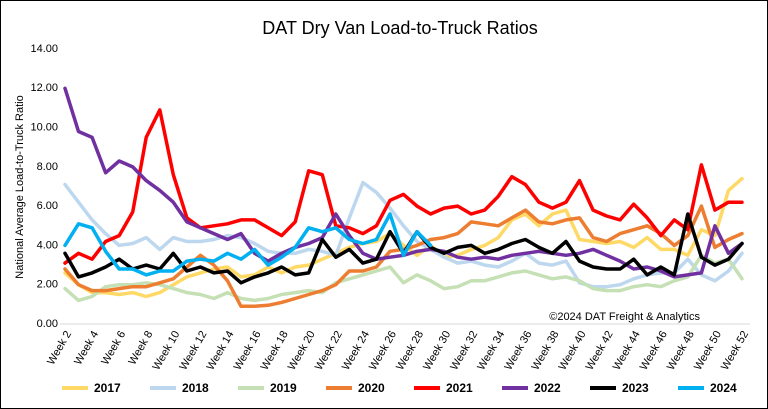 This screenshot has width=768, height=409. What do you see at coordinates (635, 388) in the screenshot?
I see `legend-label: 2023` at bounding box center [635, 388].